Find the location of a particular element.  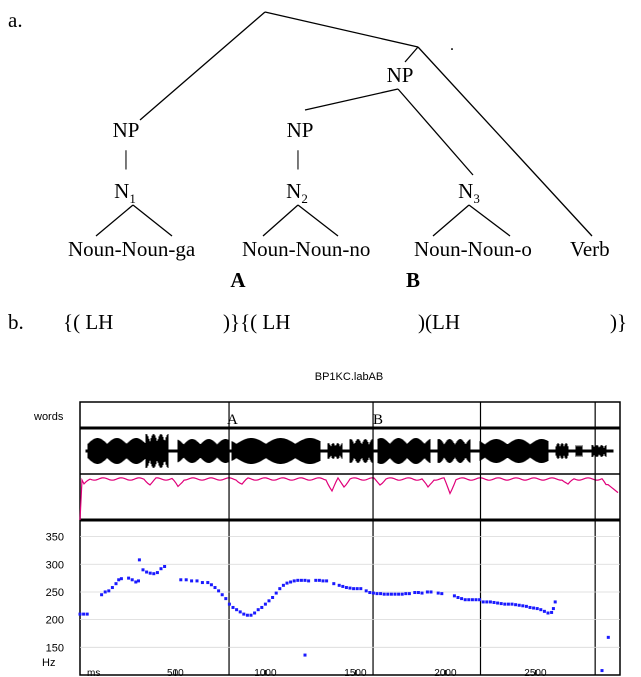

tone-segment-3: )(LH is located at coordinates (439, 322).